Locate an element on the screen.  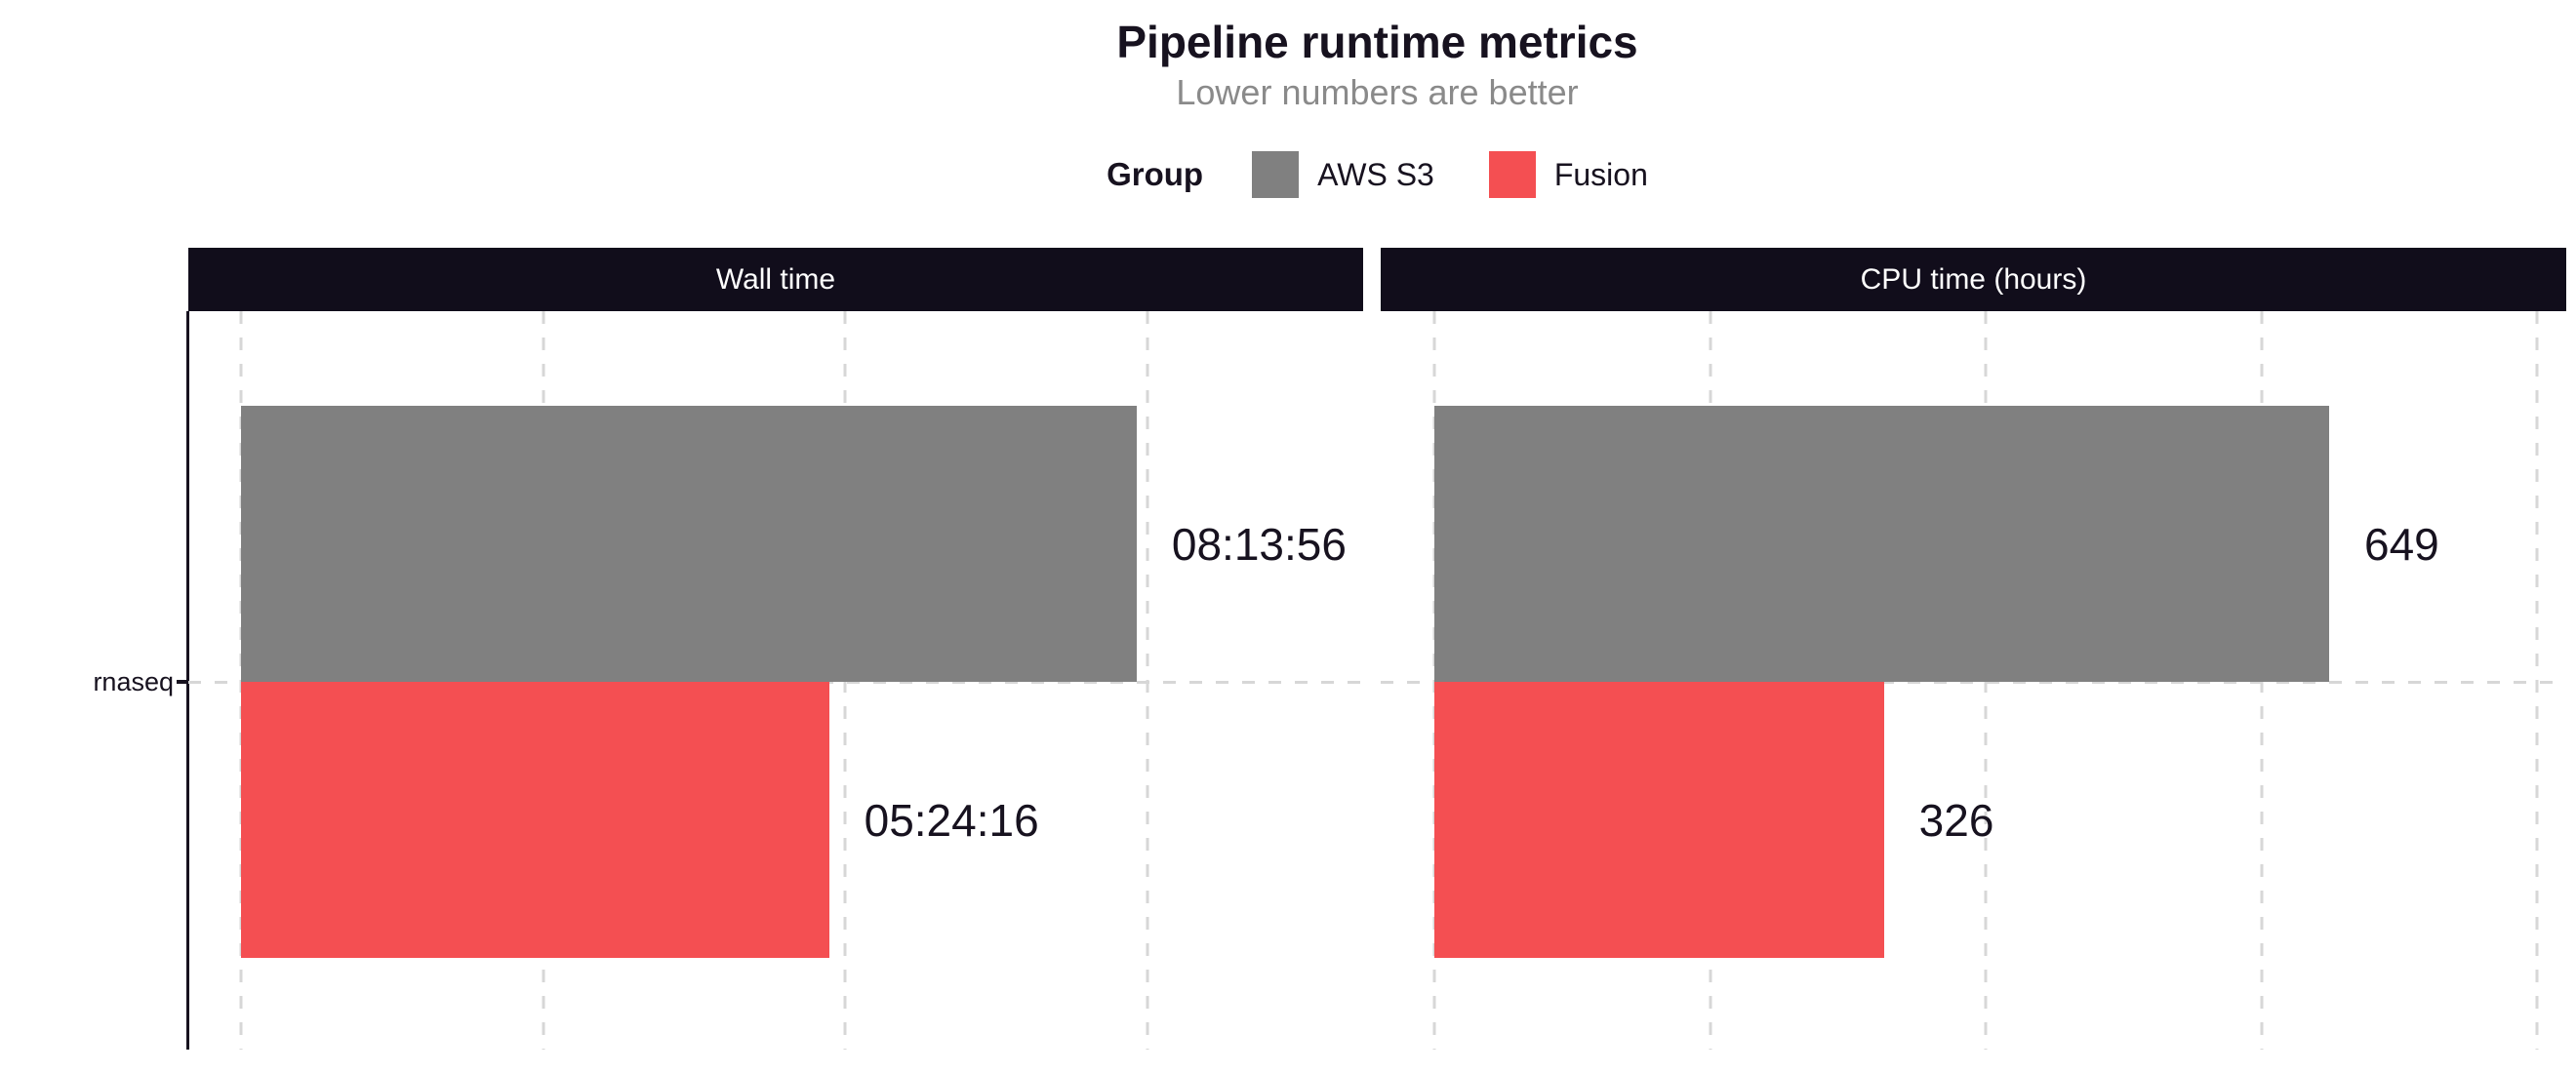
legend-item-aws-s3: AWS S3 is located at coordinates (1343, 175).